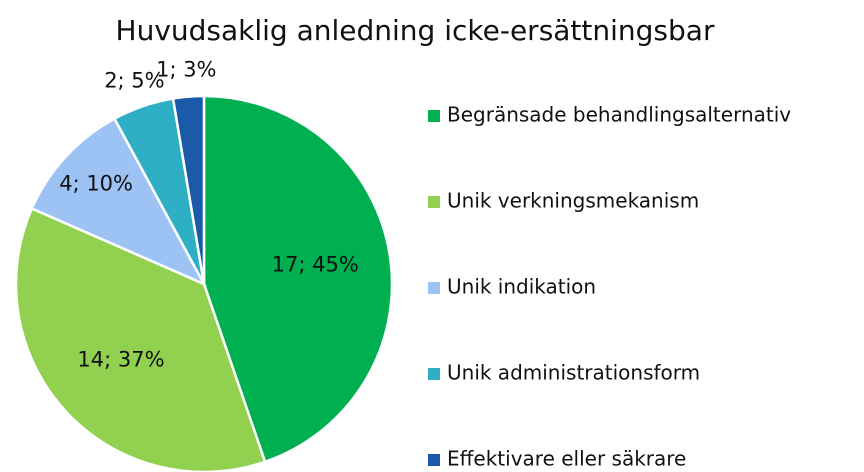  I want to click on legend-label: Unik indikation, so click(521, 287).